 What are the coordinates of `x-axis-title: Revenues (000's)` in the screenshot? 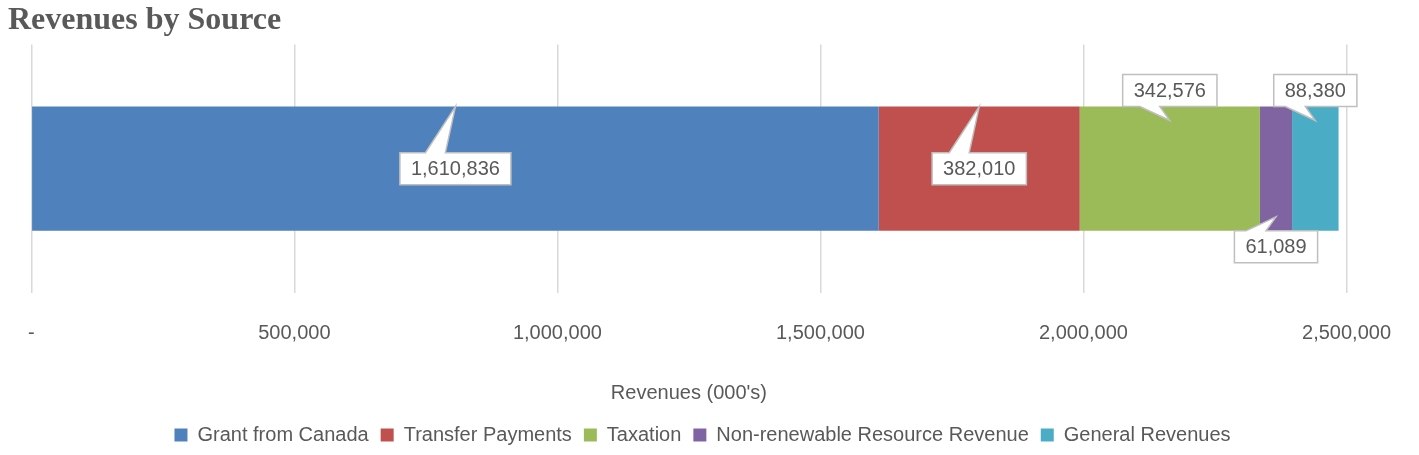 It's located at (688, 391).